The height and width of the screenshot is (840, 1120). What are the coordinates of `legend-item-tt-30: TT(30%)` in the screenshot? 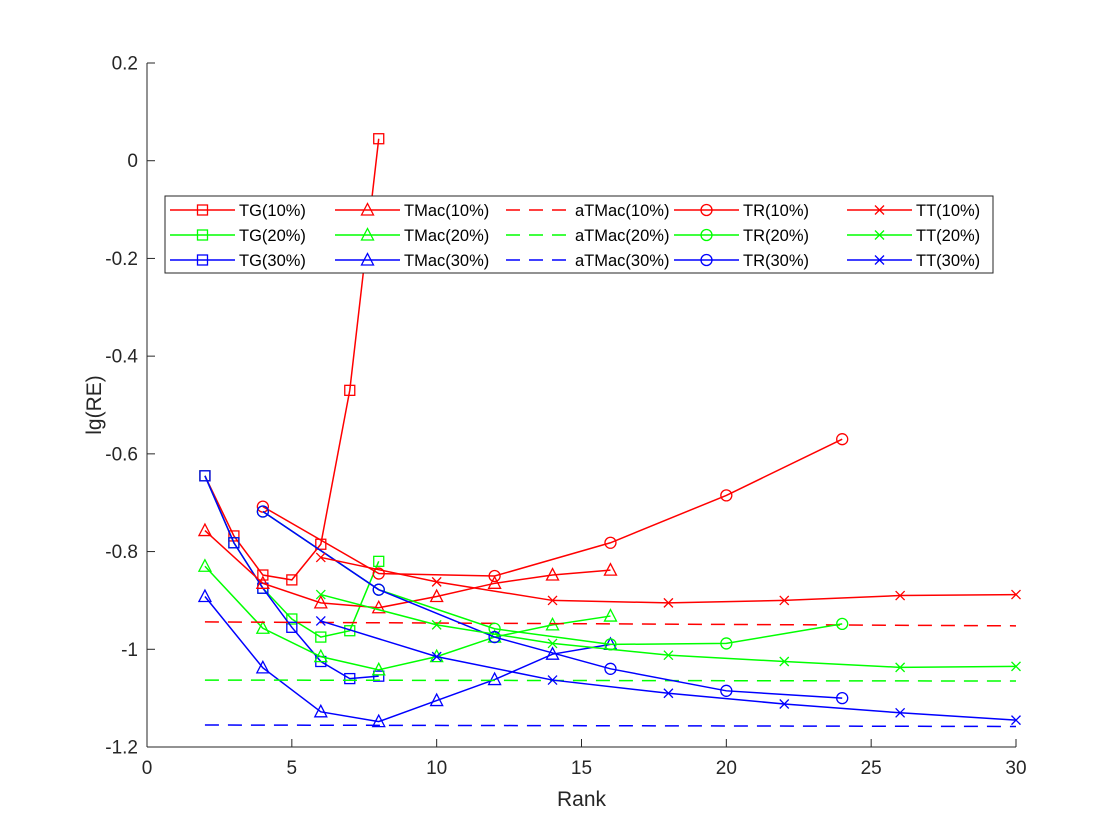 It's located at (913, 261).